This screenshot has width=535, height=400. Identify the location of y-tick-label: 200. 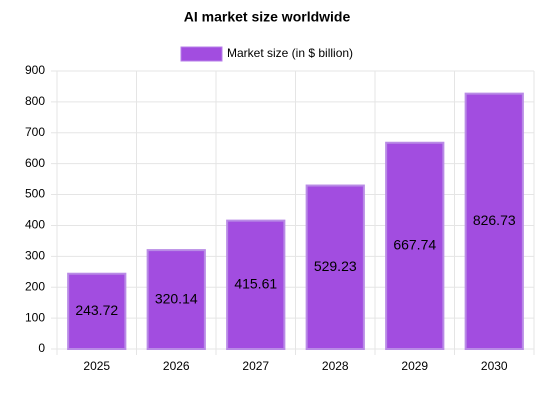
(35, 286).